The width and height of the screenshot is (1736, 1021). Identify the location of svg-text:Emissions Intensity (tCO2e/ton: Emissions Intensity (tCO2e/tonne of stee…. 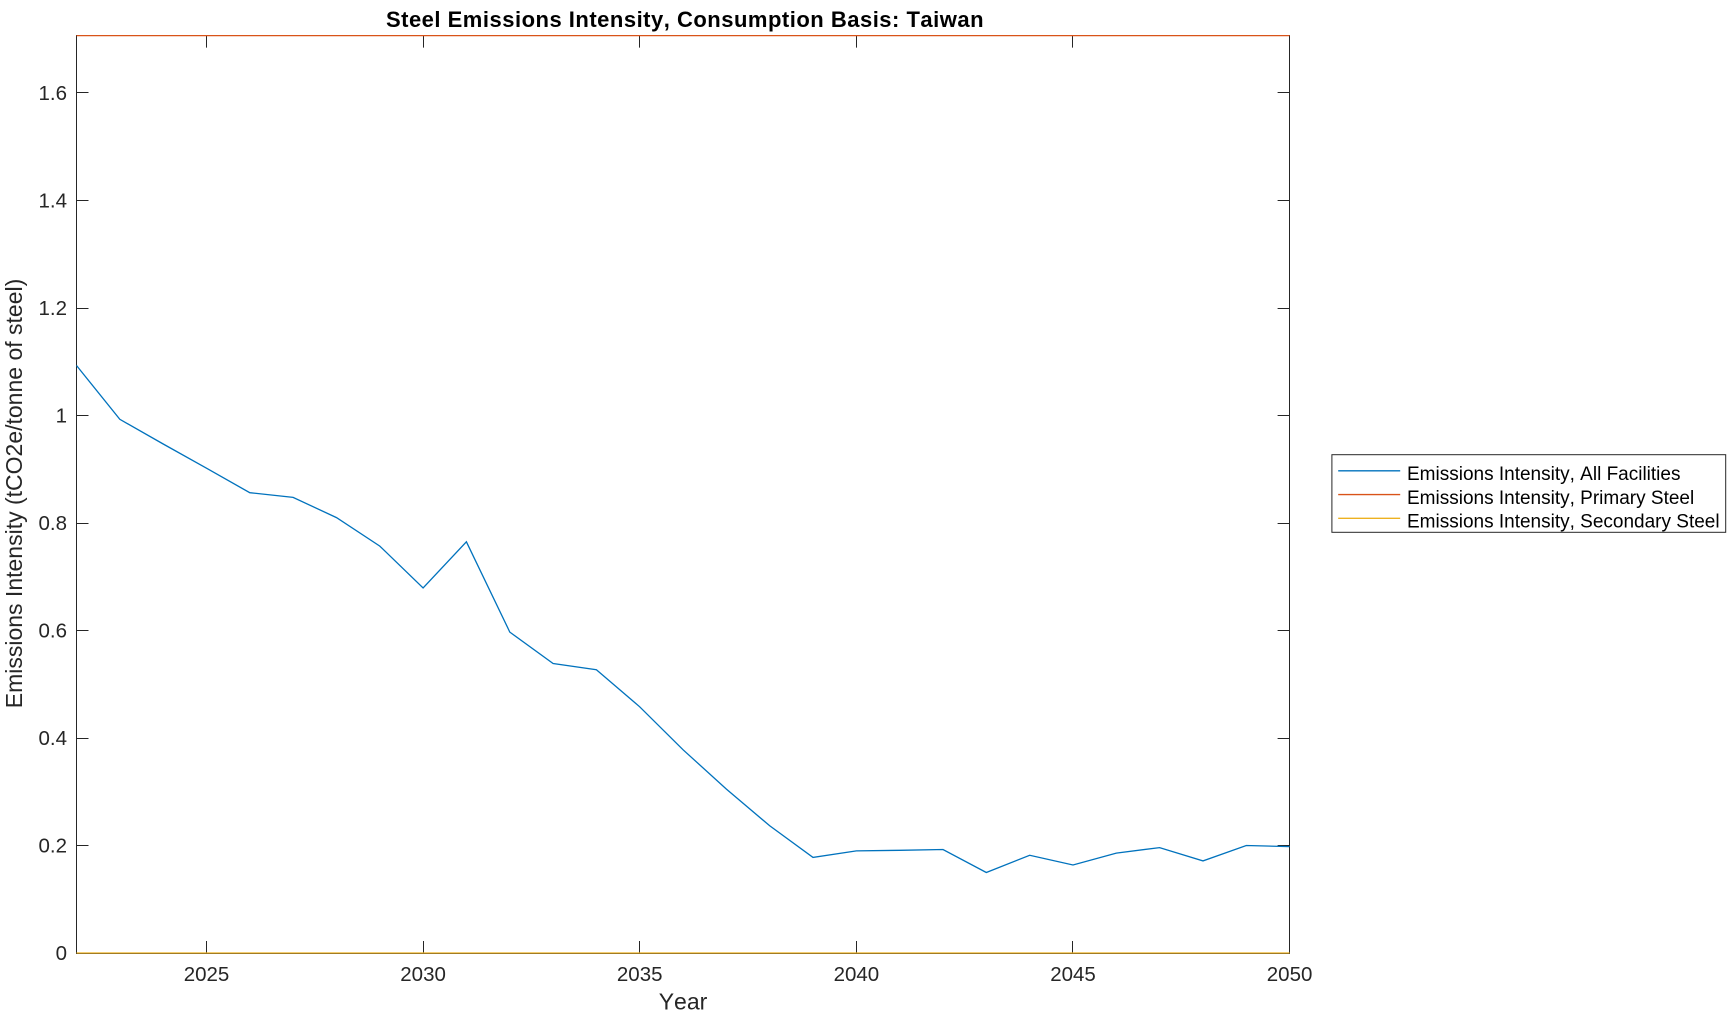
(14, 494).